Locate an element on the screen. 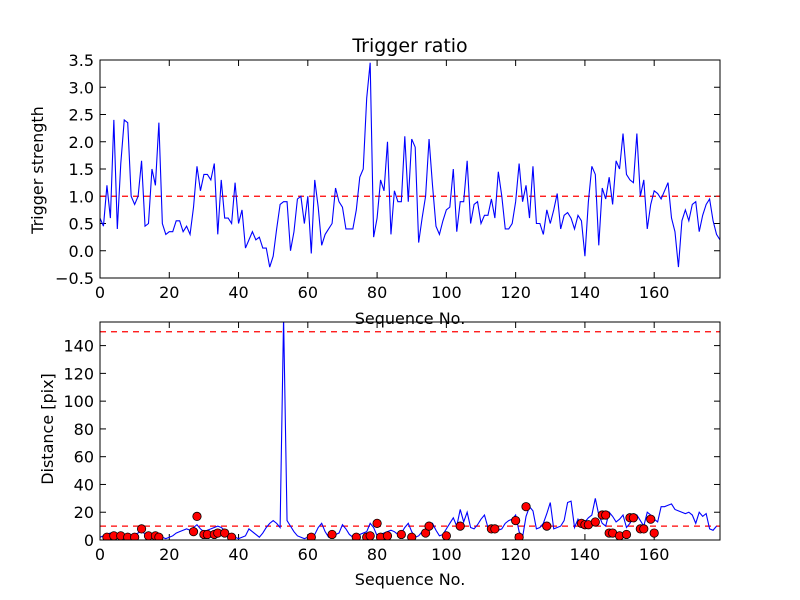 The width and height of the screenshot is (800, 600). top-y-tick-label: 2.0 is located at coordinates (81, 142).